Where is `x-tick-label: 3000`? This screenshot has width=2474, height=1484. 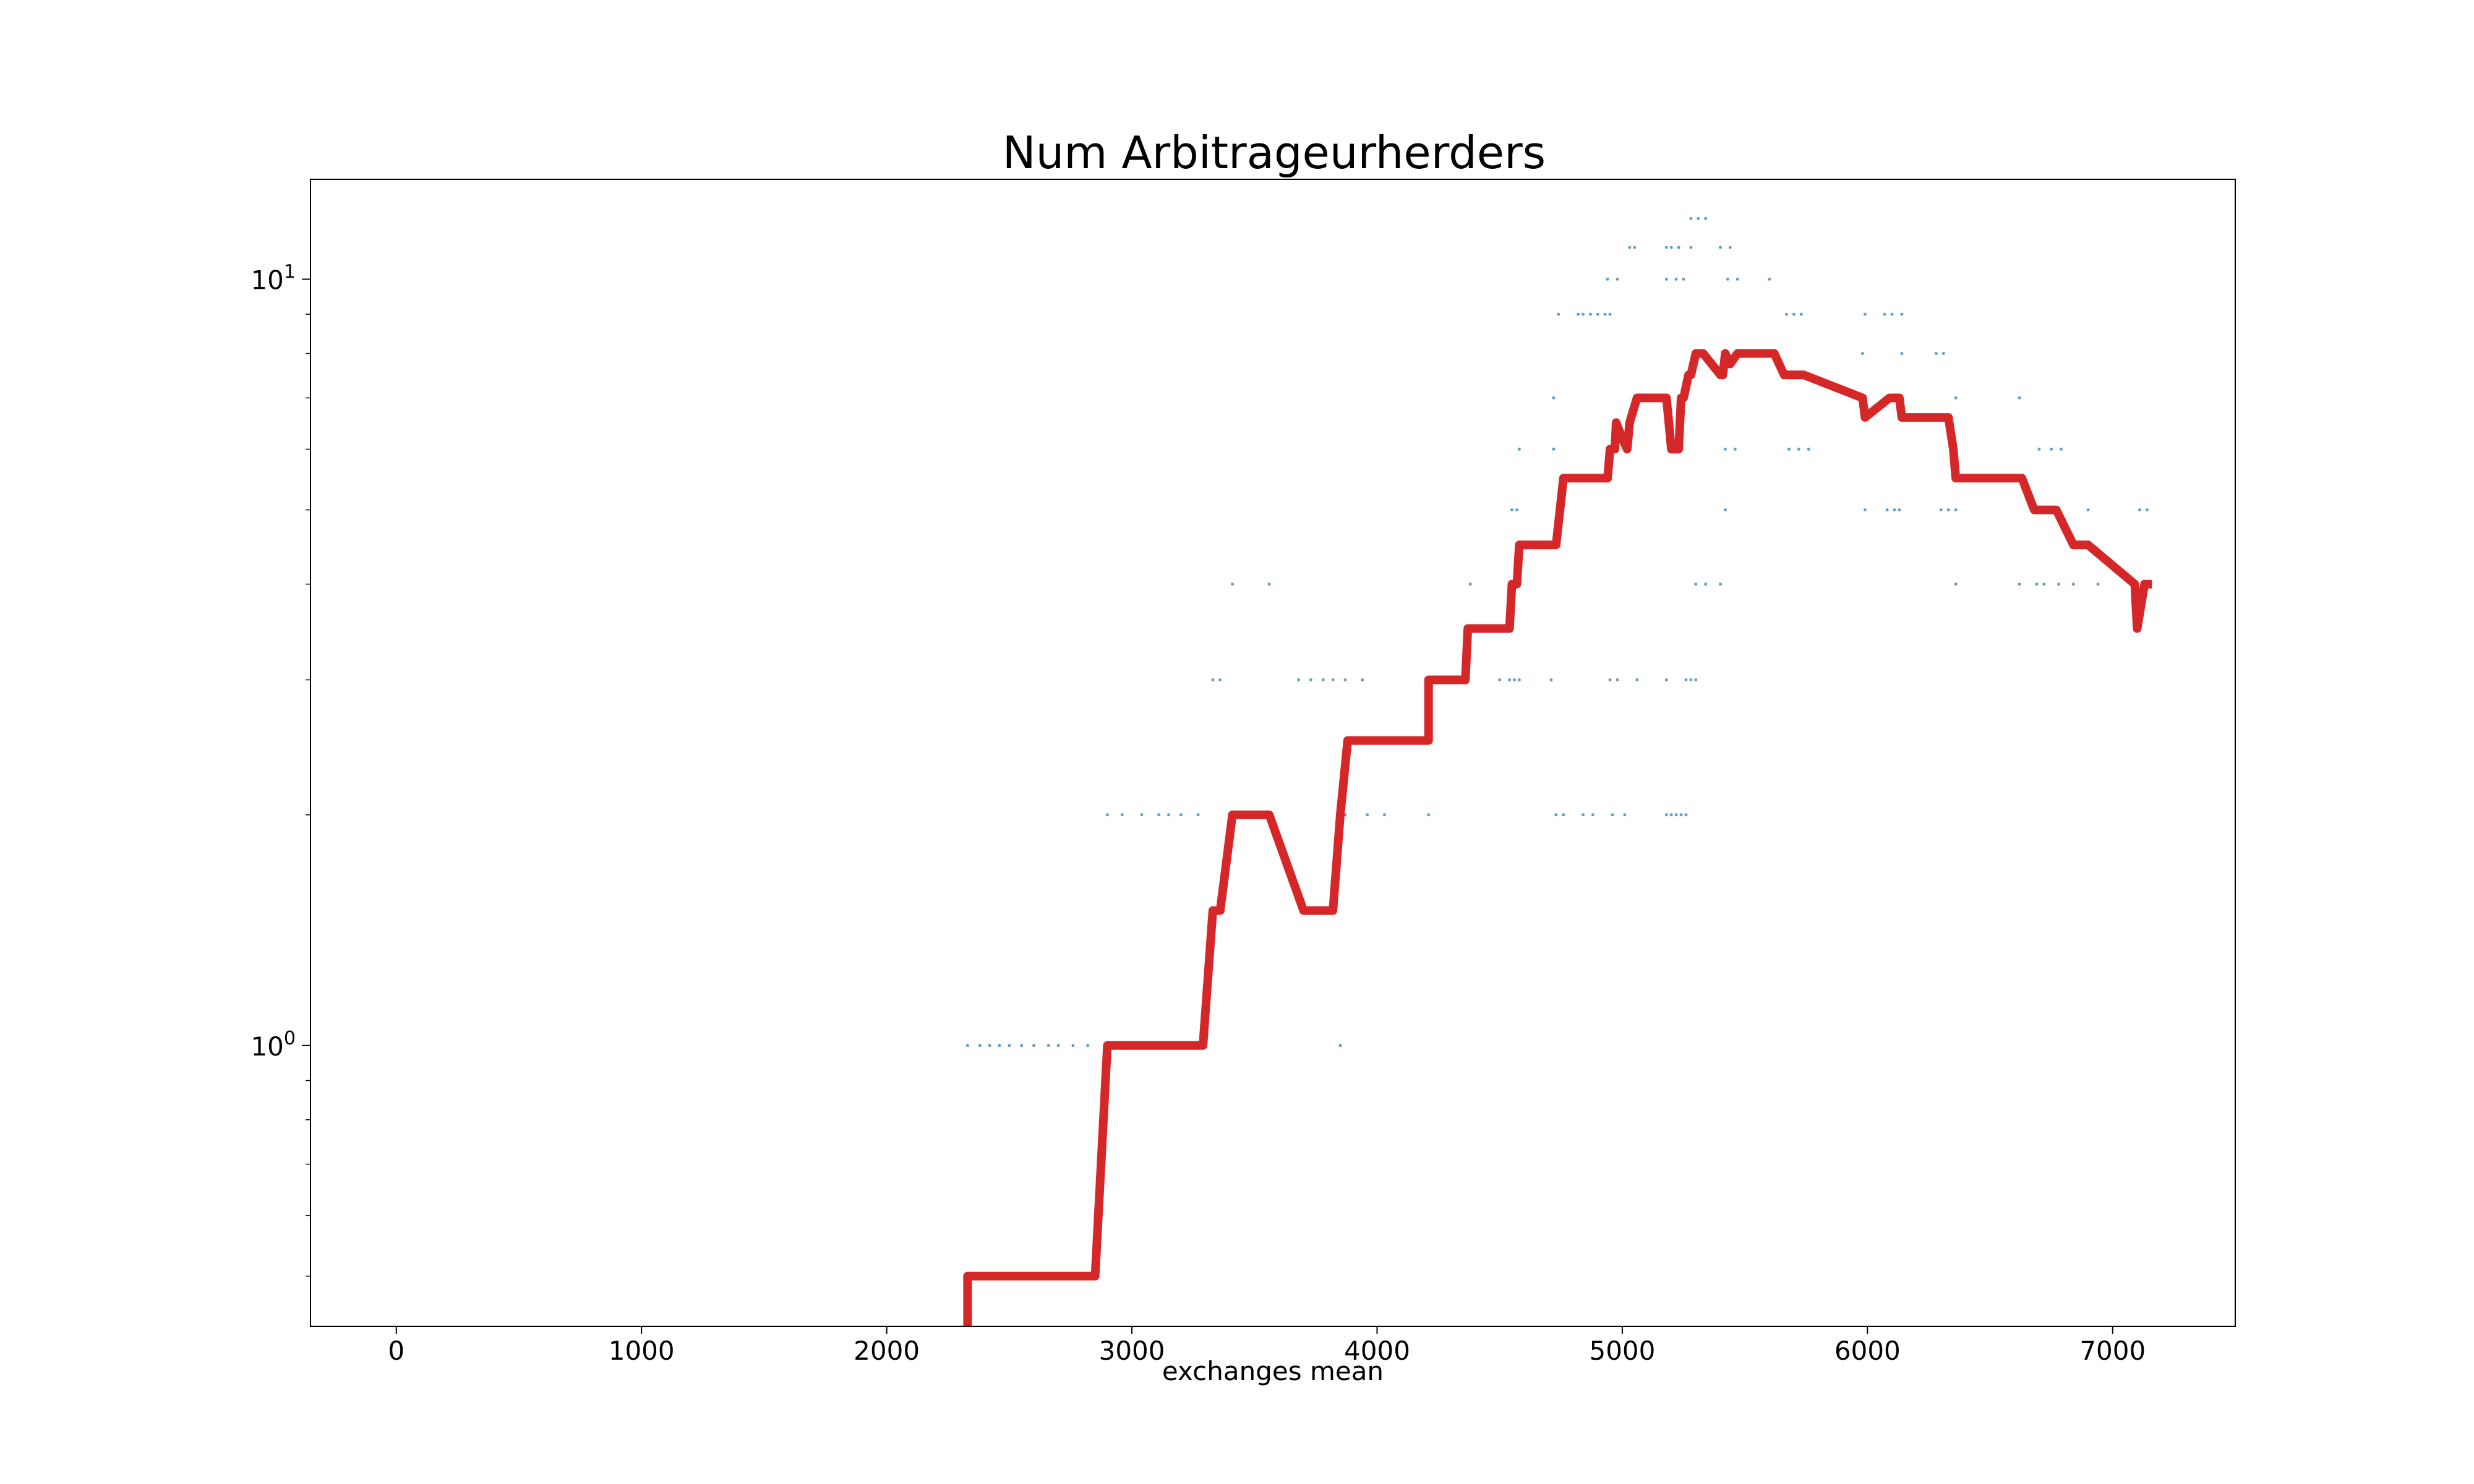 x-tick-label: 3000 is located at coordinates (1132, 1351).